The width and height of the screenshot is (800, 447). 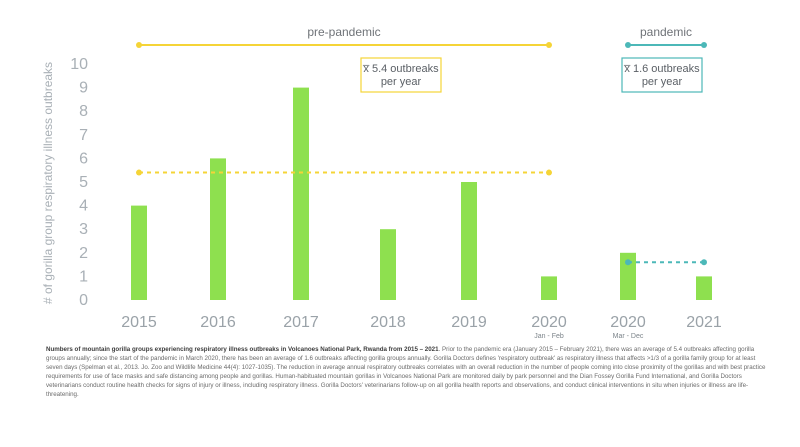 What do you see at coordinates (549, 336) in the screenshot?
I see `x-tick-sublabel: Jan - Feb` at bounding box center [549, 336].